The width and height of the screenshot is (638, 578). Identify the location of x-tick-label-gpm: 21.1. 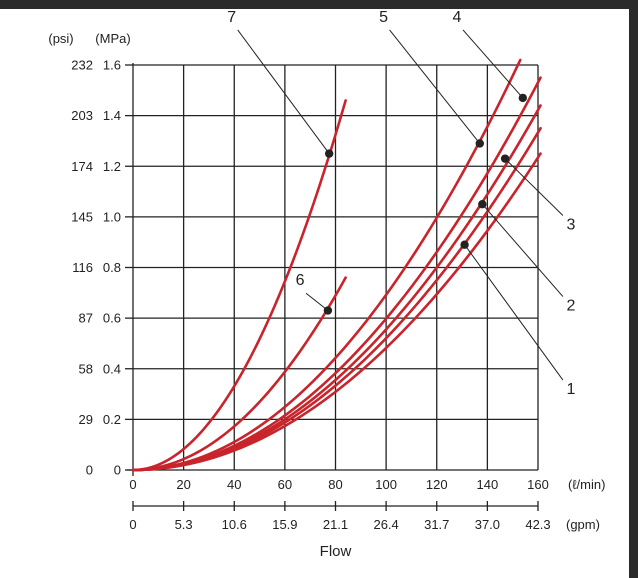
(335, 524).